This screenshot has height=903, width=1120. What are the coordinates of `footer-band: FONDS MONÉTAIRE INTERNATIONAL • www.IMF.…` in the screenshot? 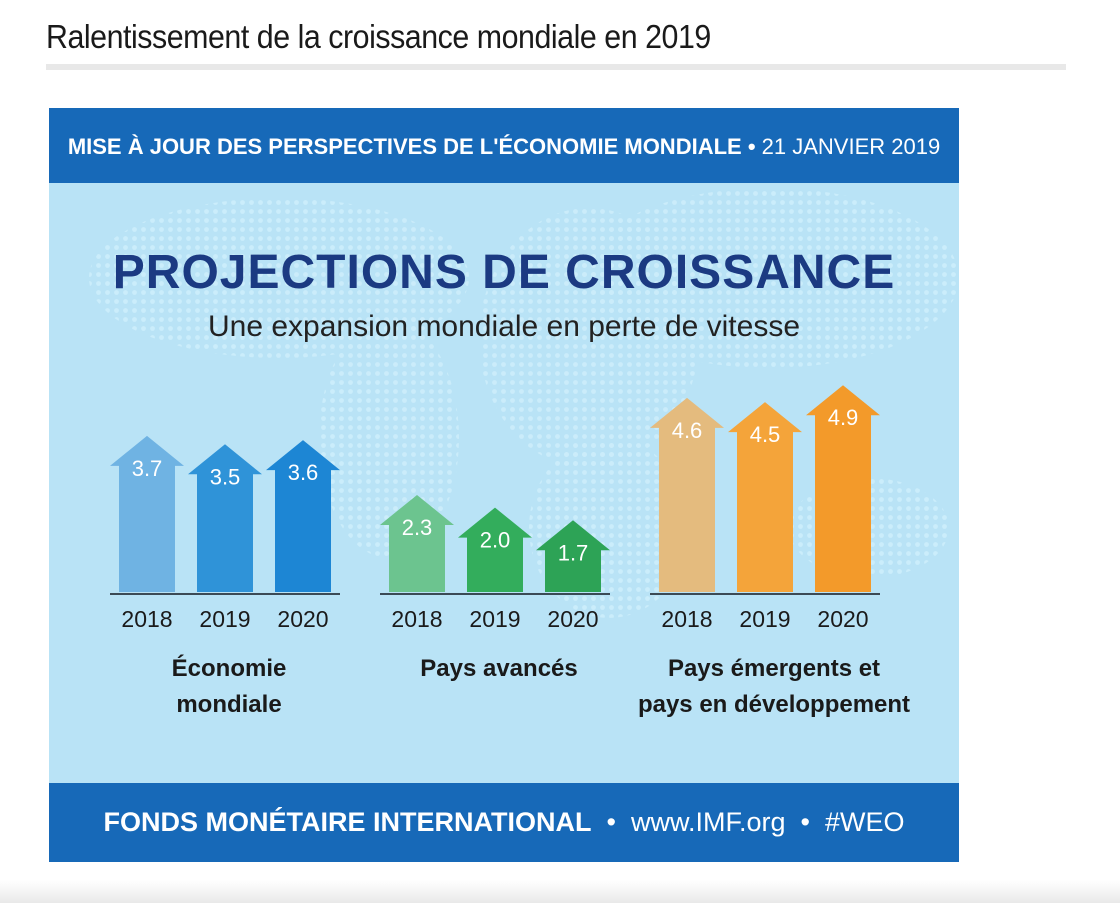 It's located at (504, 822).